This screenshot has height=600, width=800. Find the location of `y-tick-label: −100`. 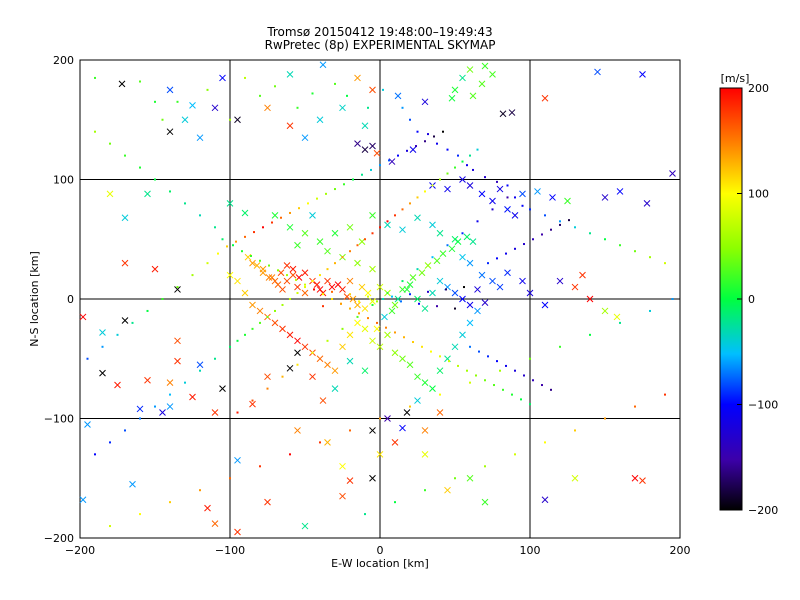

y-tick-label: −100 is located at coordinates (59, 419).